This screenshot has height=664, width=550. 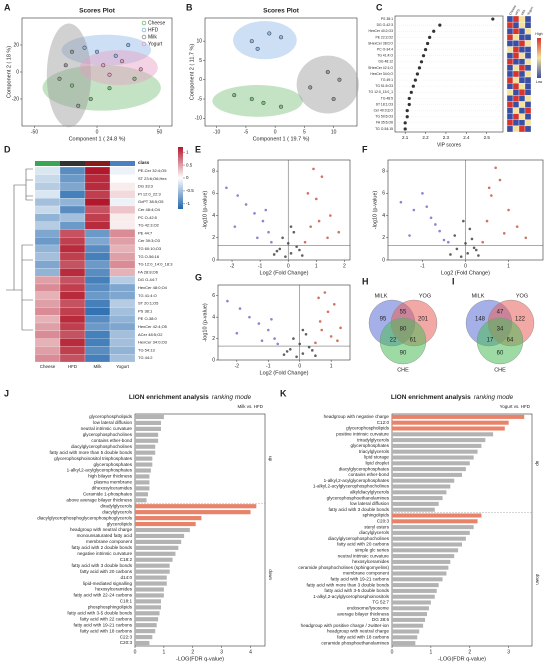 What do you see at coordinates (356, 590) in the screenshot?
I see `bar-label: fatty acid with 3-5 double bonds` at bounding box center [356, 590].